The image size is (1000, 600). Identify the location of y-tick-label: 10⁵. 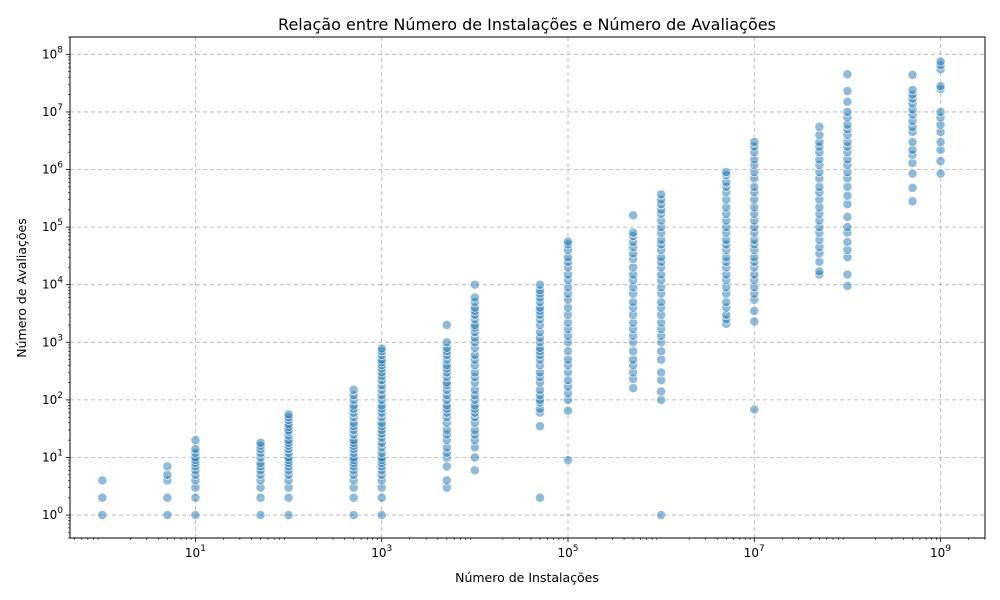
(52, 226).